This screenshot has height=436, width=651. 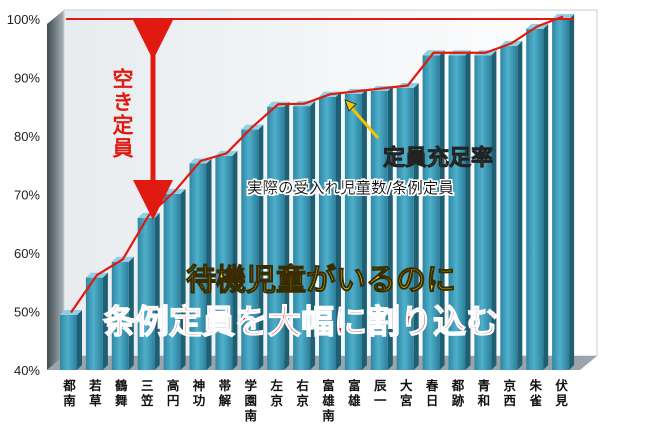 I want to click on rate-pointer-arrow, so click(x=363, y=121).